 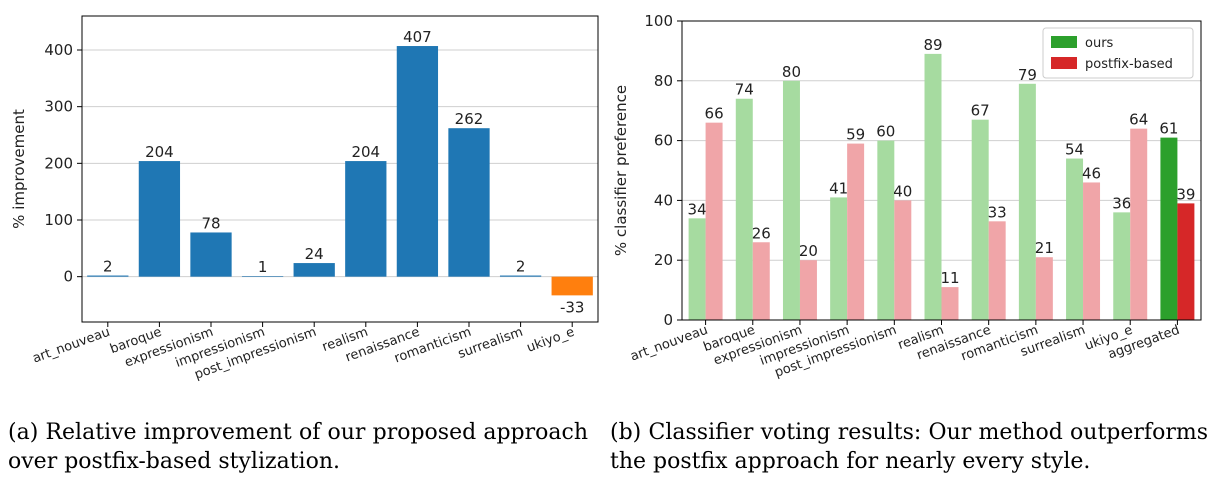 What do you see at coordinates (1064, 42) in the screenshot?
I see `legend-swatch-ours` at bounding box center [1064, 42].